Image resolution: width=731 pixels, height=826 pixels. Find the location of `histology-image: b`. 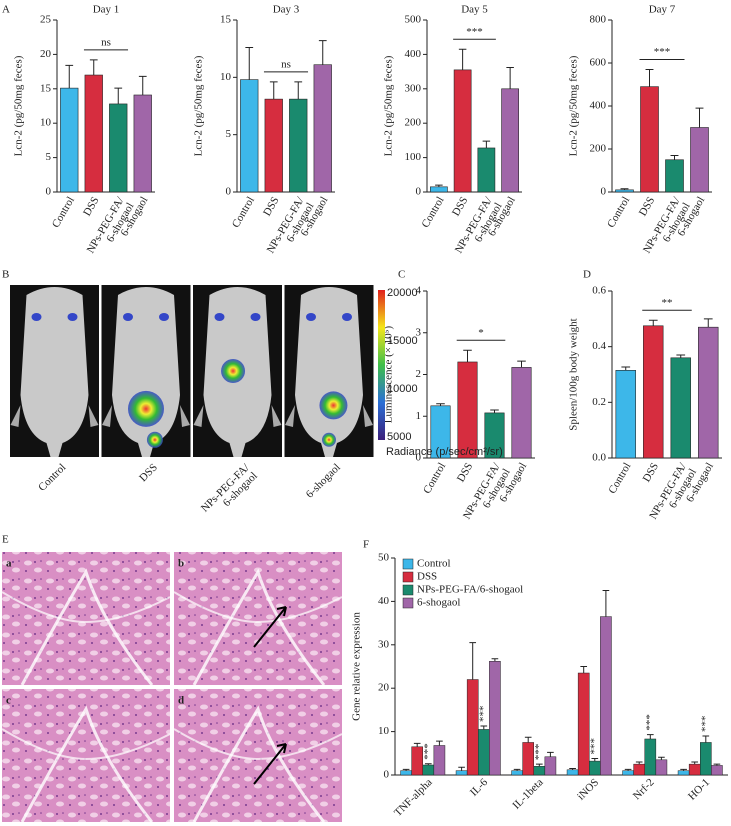

histology-image: b is located at coordinates (258, 619).